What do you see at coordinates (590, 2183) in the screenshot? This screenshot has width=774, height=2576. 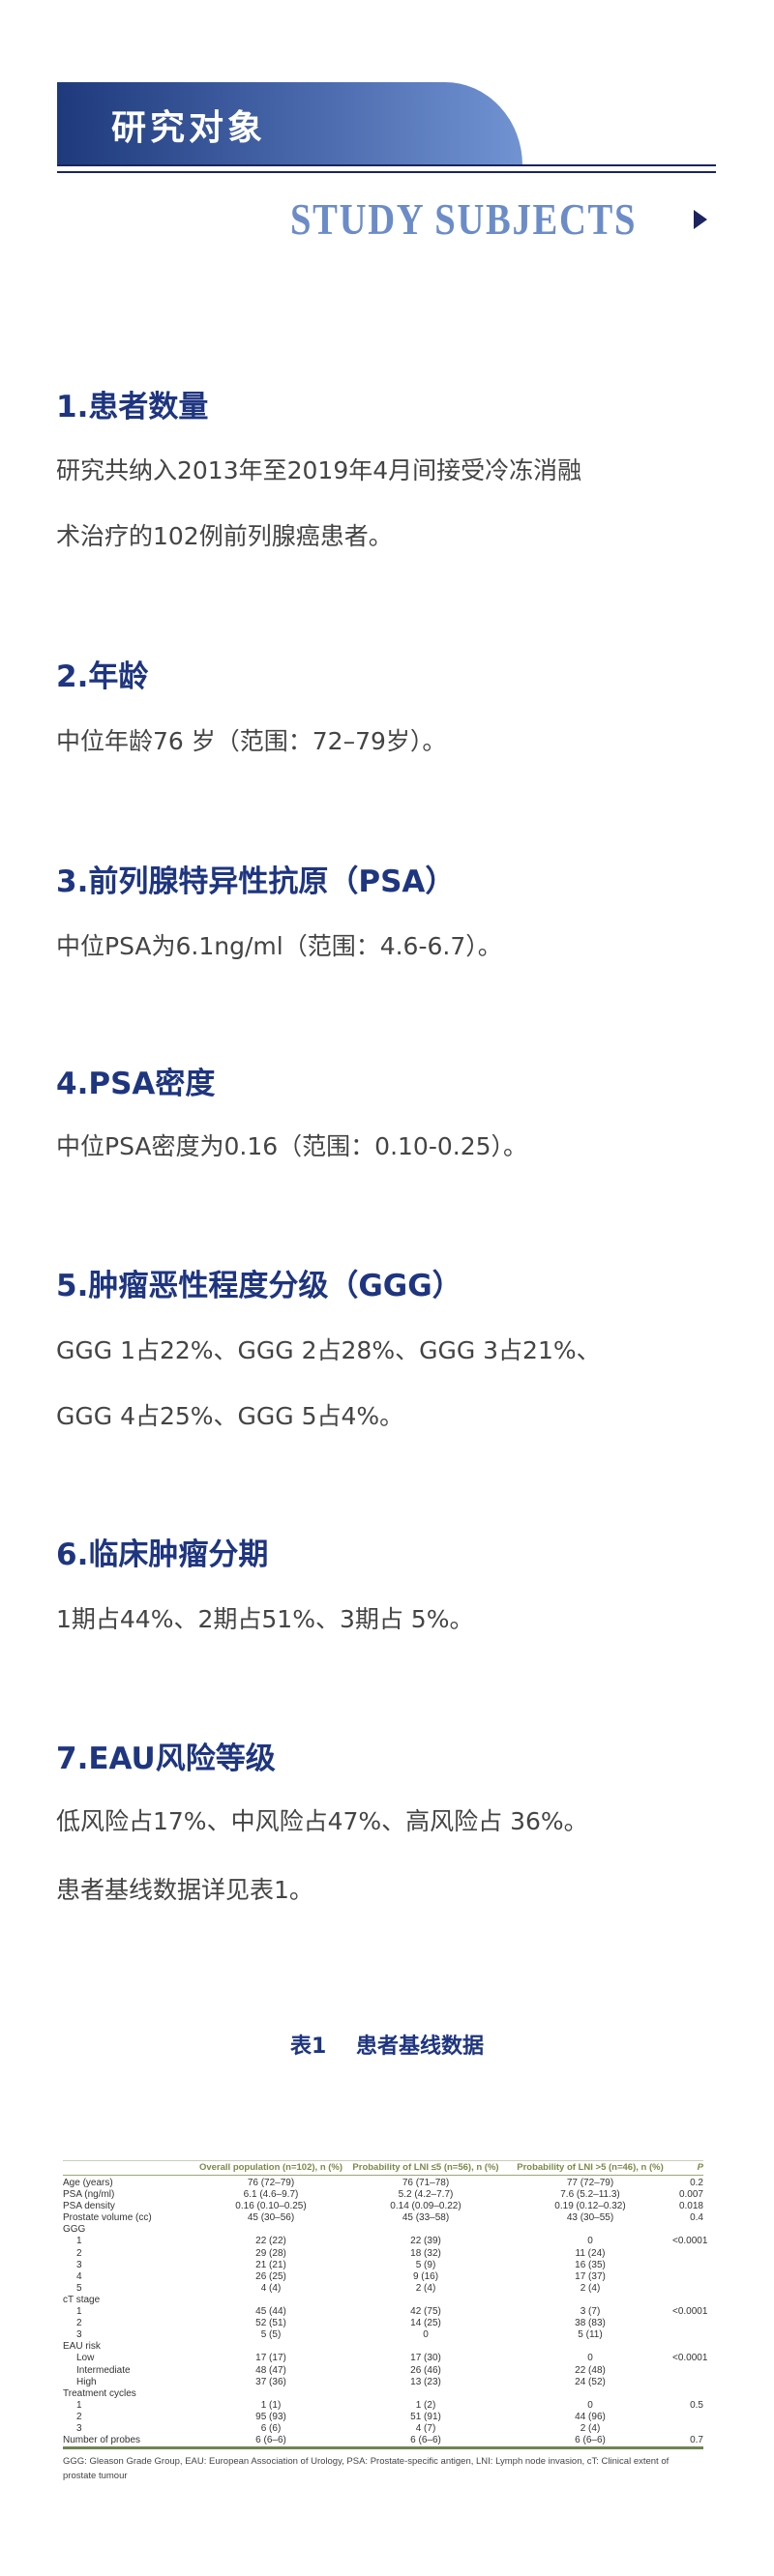 I see `table-cell: 77 (72–79)` at bounding box center [590, 2183].